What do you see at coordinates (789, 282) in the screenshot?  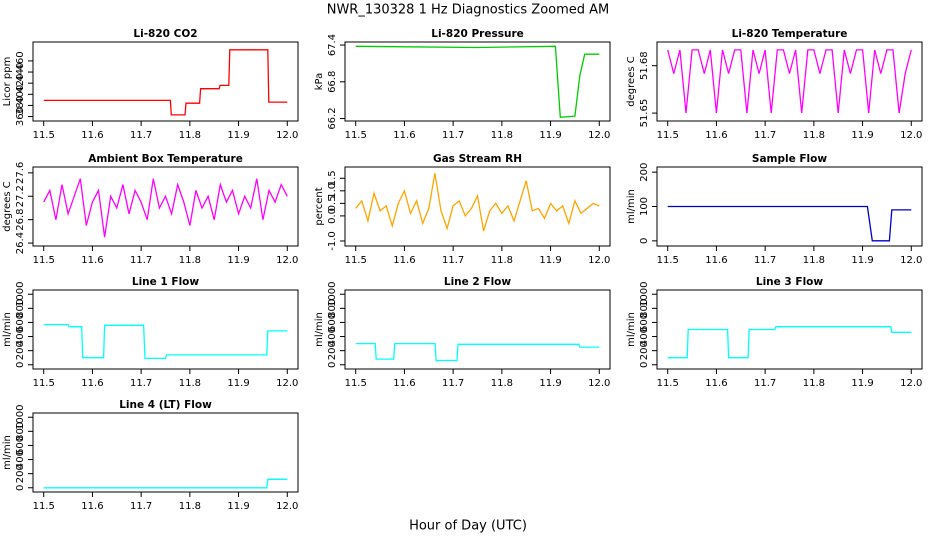 I see `panel-title: Line 3 Flow` at bounding box center [789, 282].